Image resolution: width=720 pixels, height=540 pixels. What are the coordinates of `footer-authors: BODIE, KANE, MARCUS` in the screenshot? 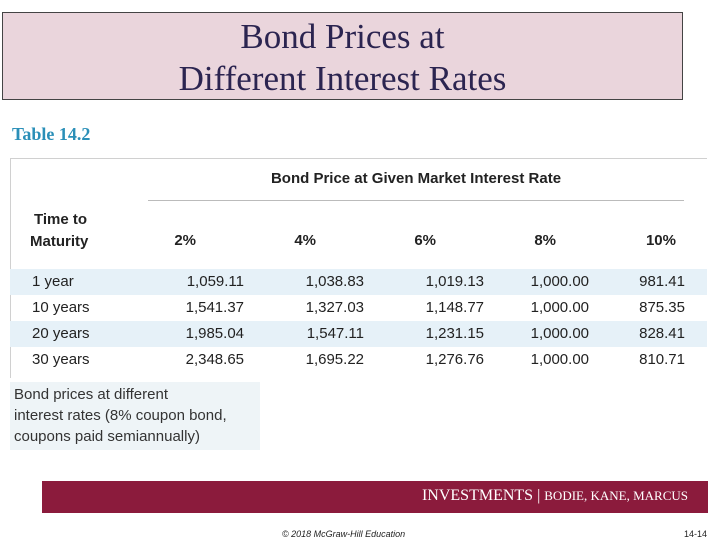 It's located at (616, 495).